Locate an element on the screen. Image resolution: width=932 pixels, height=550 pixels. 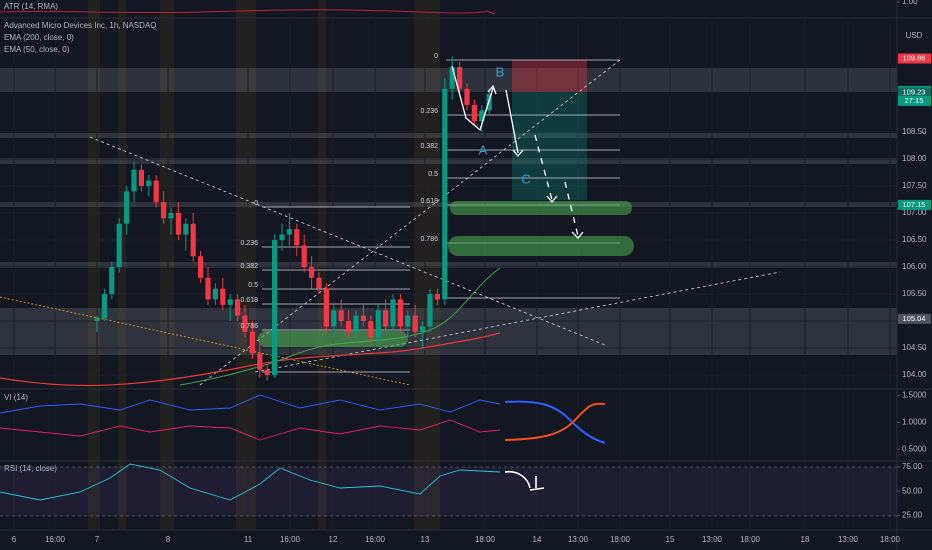
y-tick-label: 108.50 is located at coordinates (914, 131).